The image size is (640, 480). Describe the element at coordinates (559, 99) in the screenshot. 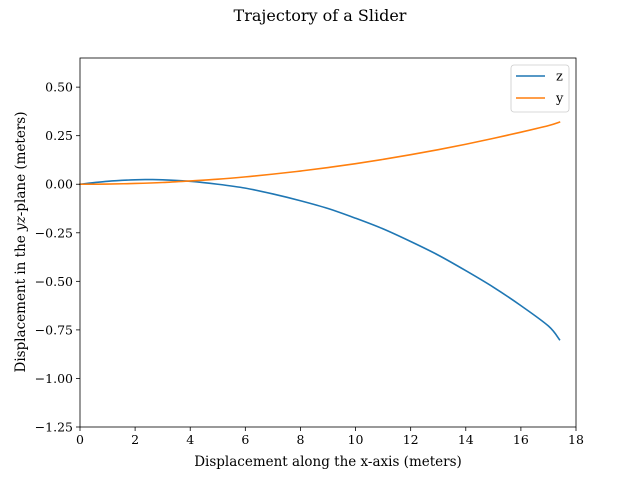

I see `legend-label-y: y` at that location.